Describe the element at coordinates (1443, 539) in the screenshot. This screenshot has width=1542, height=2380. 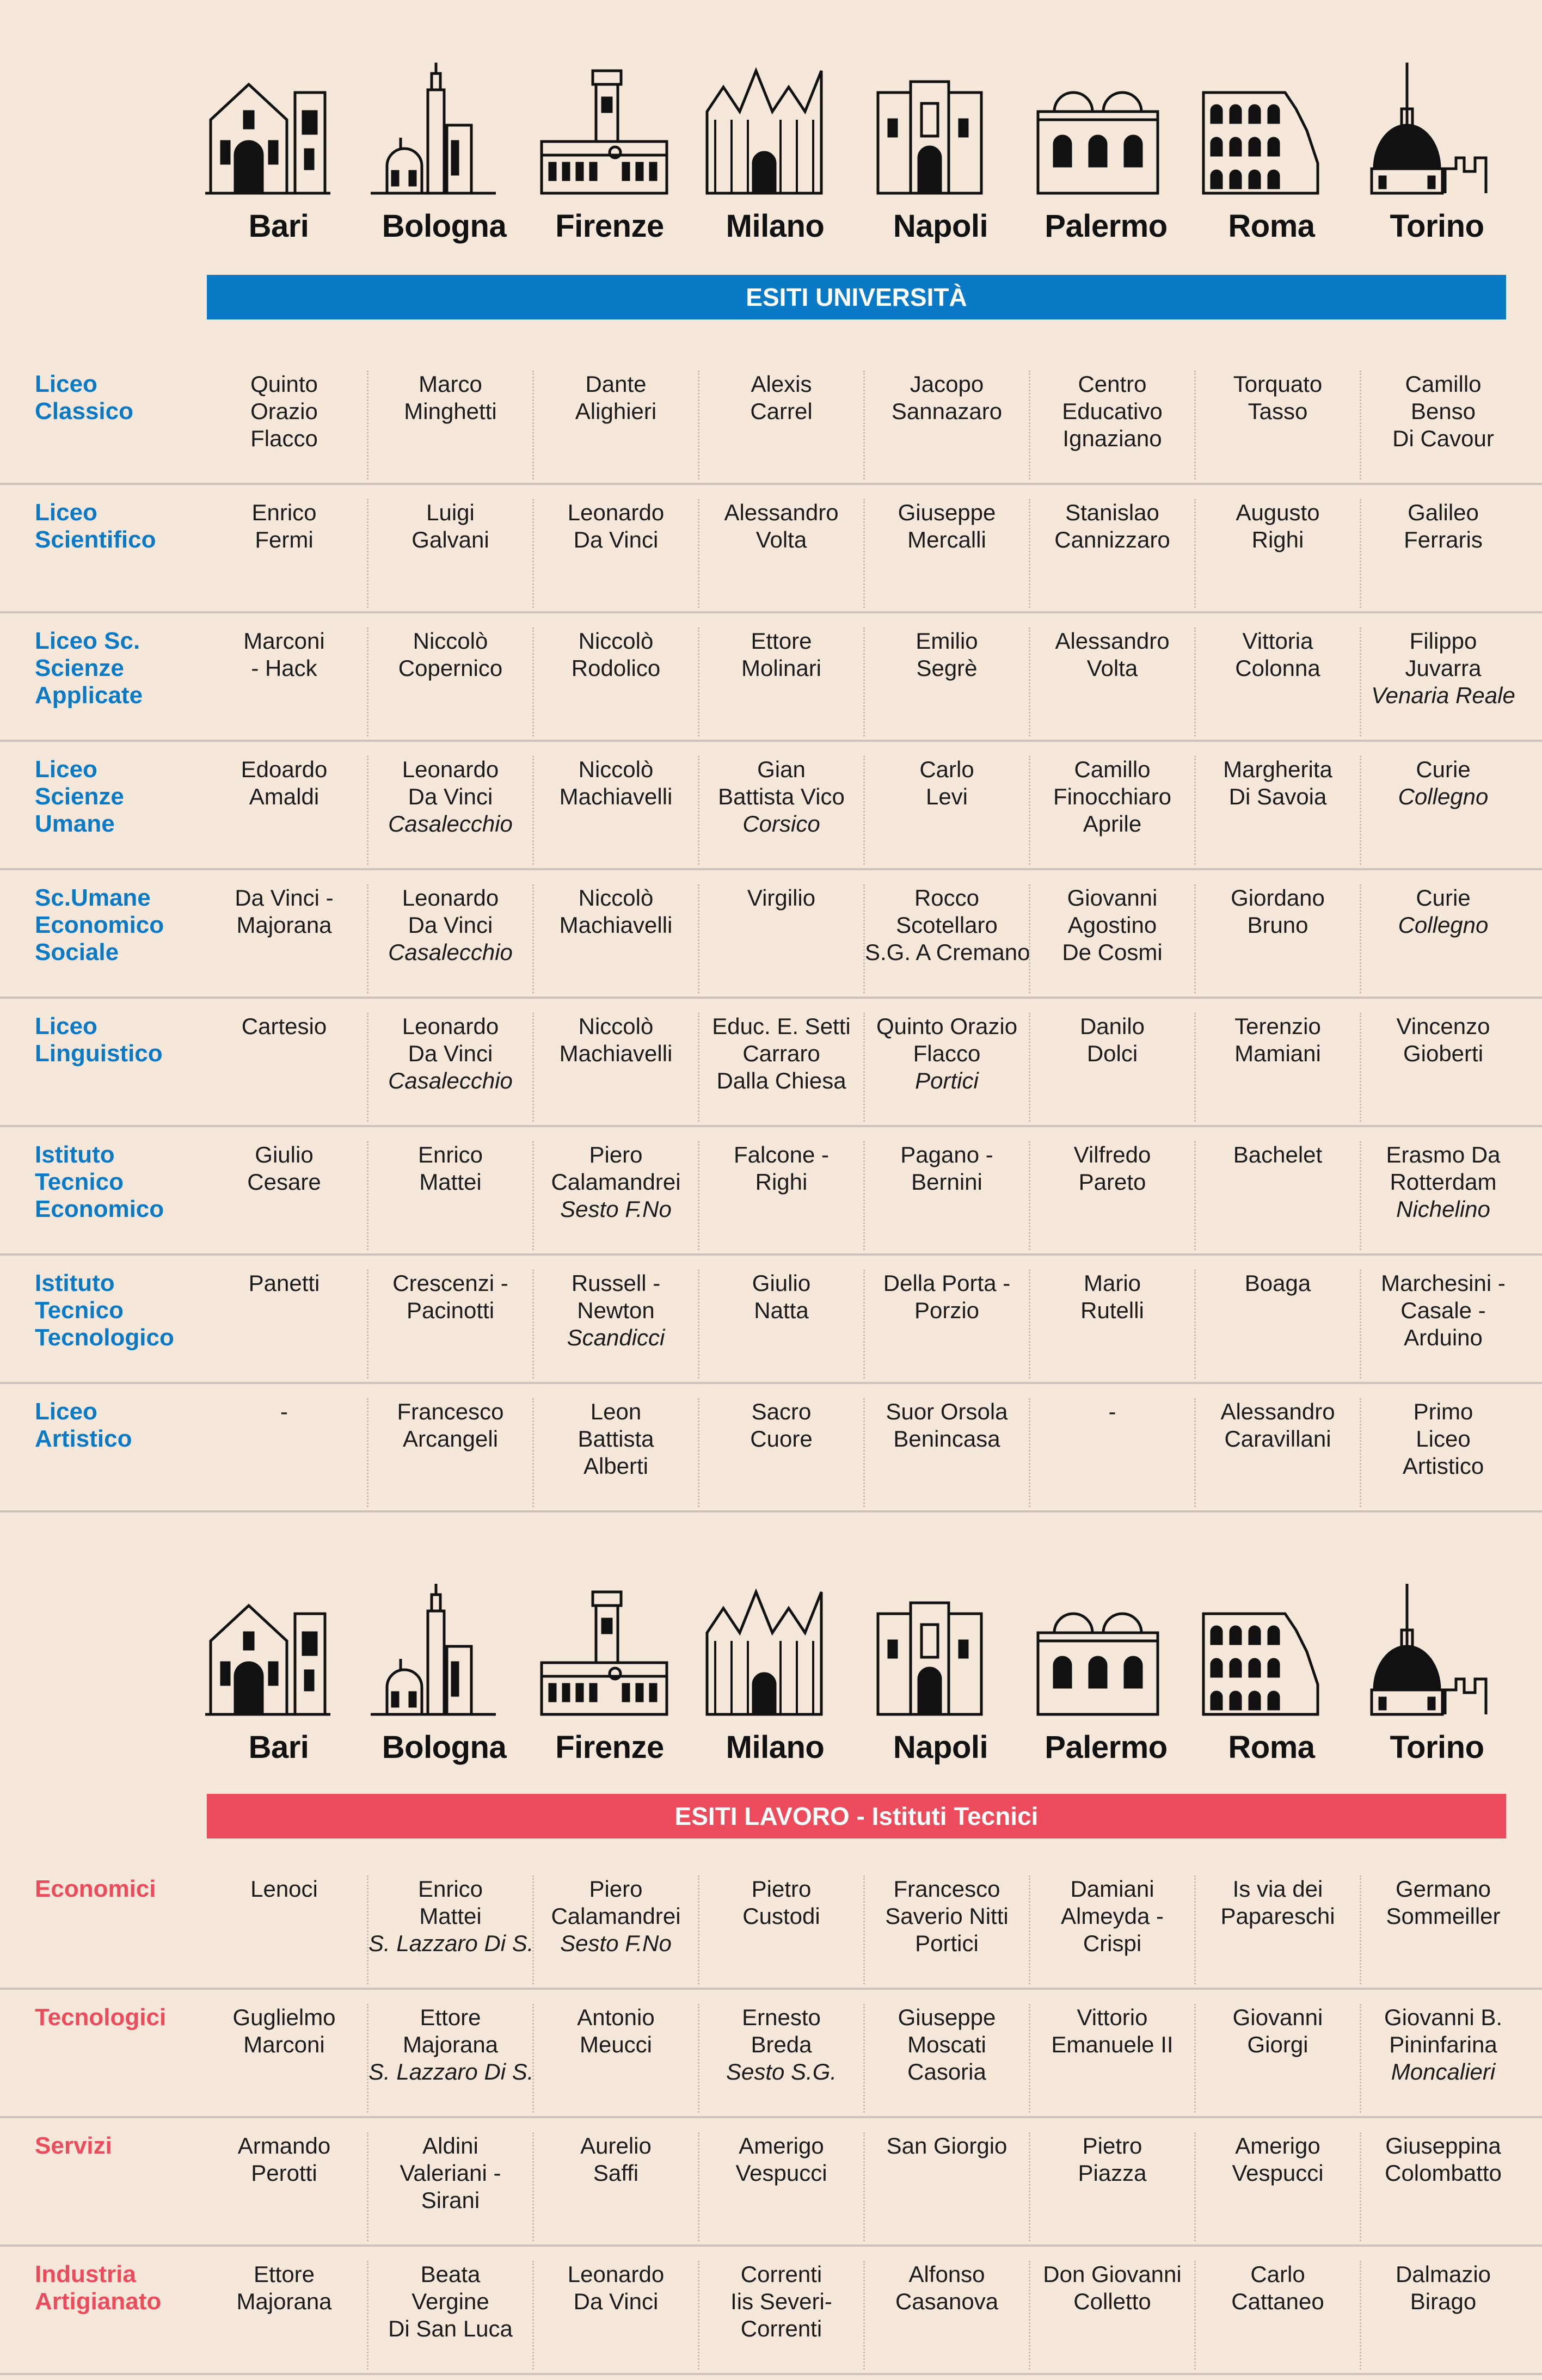
I see `school-name-line: Ferraris` at that location.